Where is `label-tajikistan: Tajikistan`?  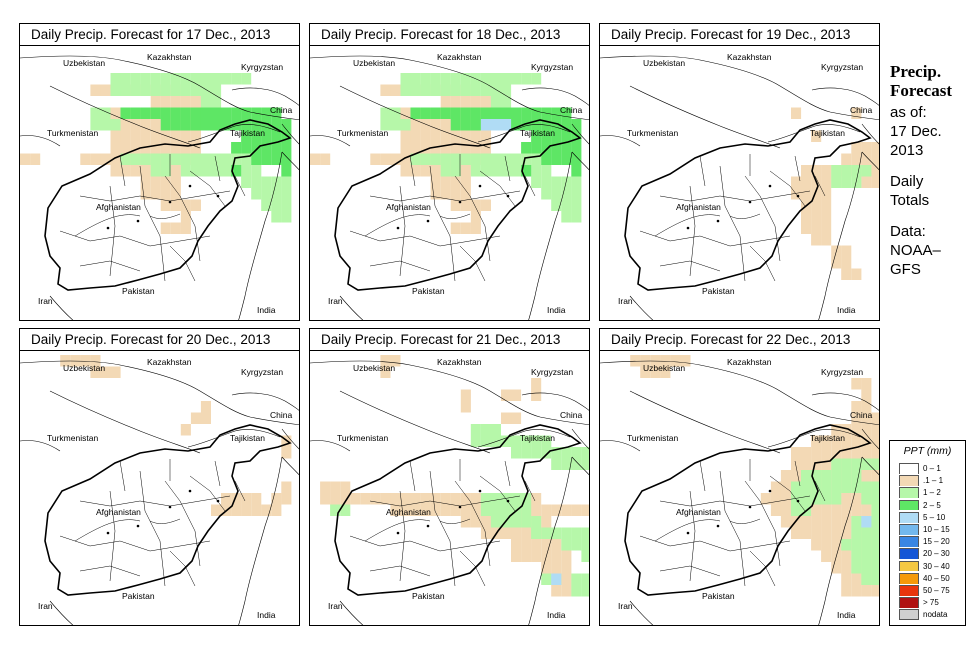 label-tajikistan: Tajikistan is located at coordinates (827, 438).